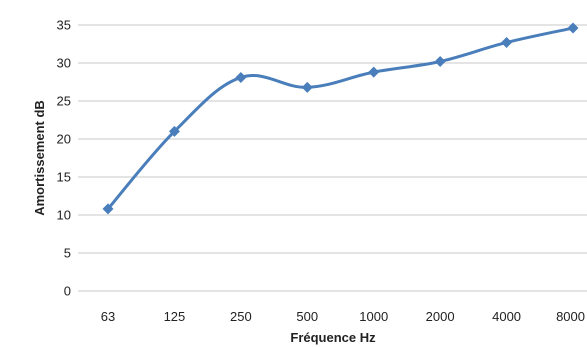 Image resolution: width=587 pixels, height=347 pixels. I want to click on y-tick-label-5: 5, so click(67, 253).